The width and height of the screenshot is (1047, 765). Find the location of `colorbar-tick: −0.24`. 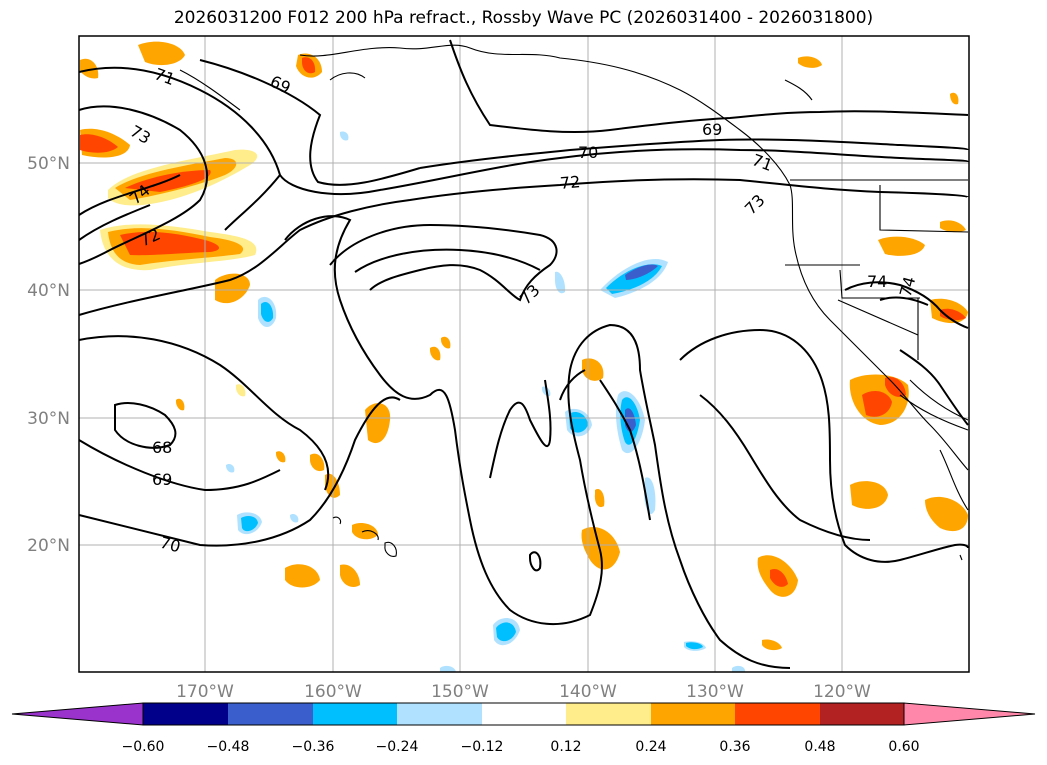

colorbar-tick: −0.24 is located at coordinates (397, 747).